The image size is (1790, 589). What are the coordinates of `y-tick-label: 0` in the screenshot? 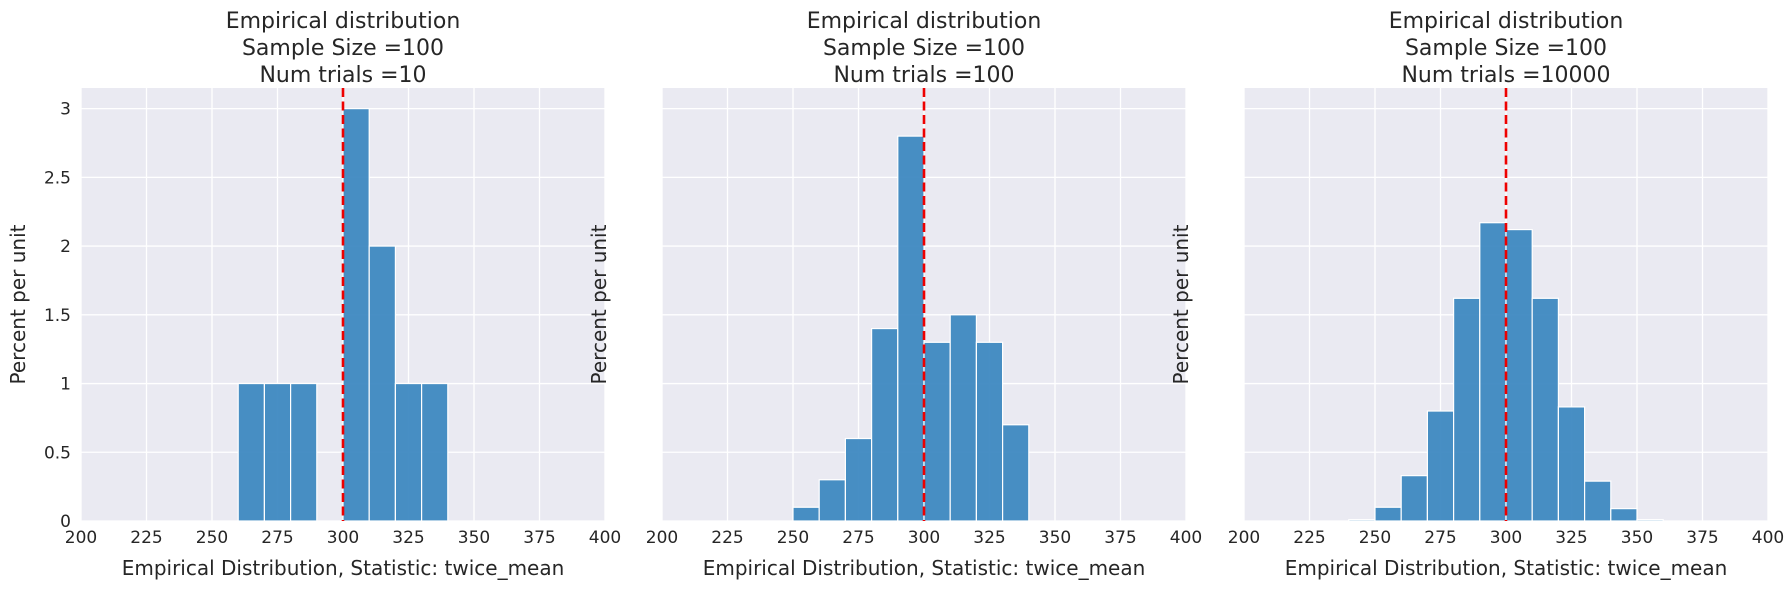 It's located at (65, 522).